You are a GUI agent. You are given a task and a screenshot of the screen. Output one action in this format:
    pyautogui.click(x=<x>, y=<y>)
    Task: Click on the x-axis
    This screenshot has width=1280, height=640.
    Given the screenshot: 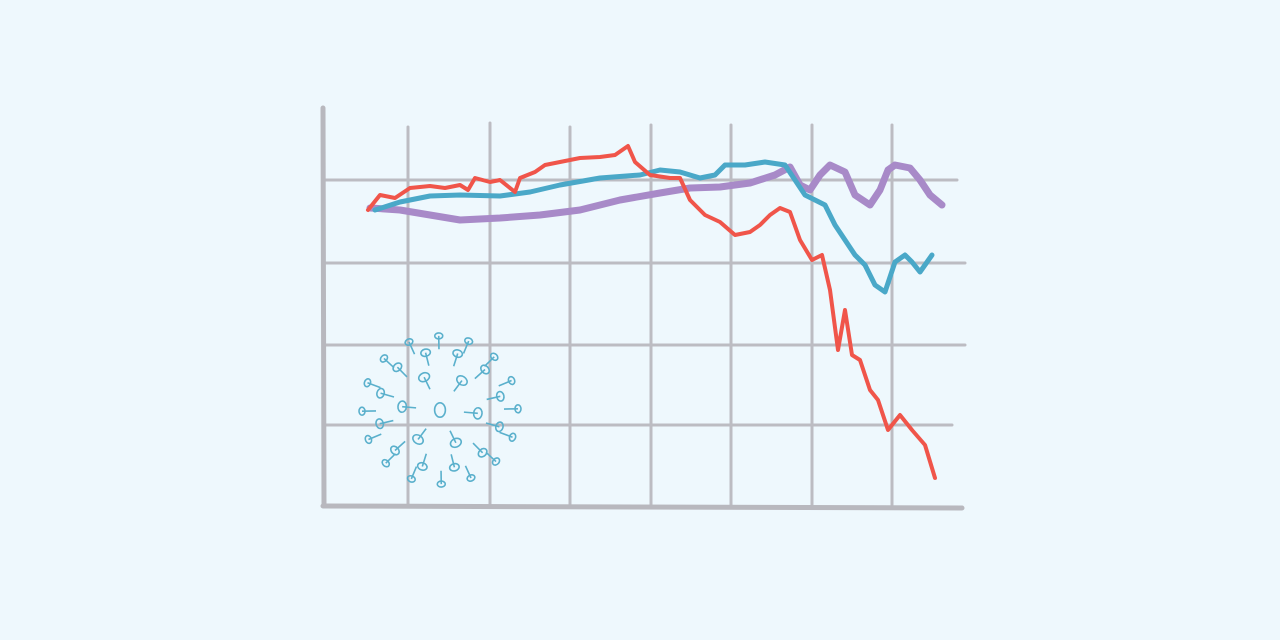 What is the action you would take?
    pyautogui.click(x=642, y=507)
    